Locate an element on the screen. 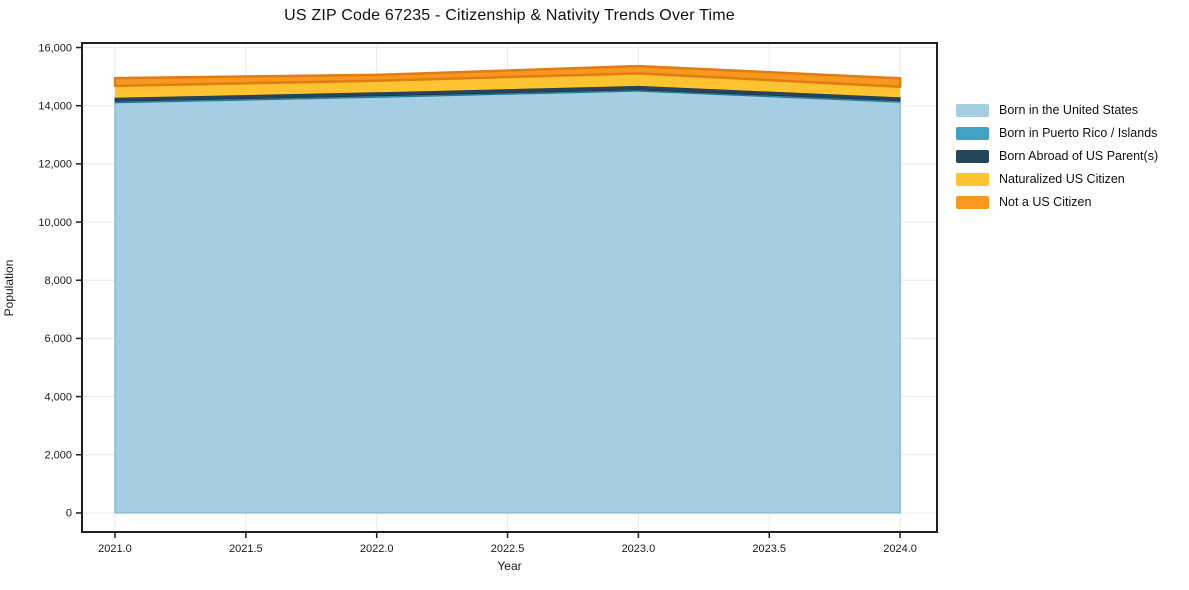  x-tick-label: 2021.5 is located at coordinates (246, 549).